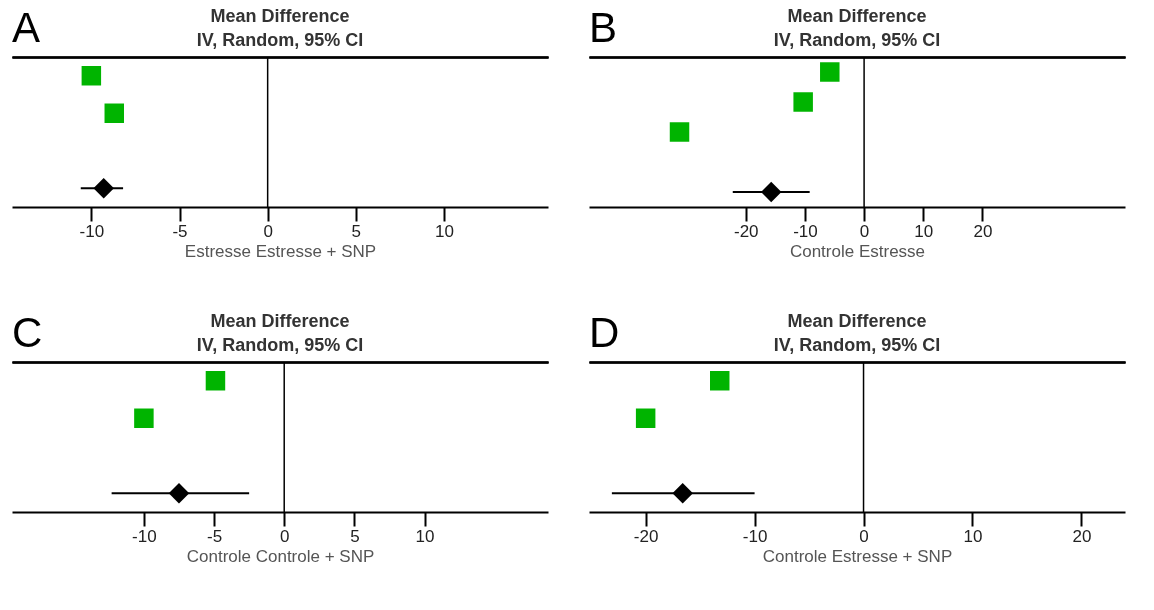 The width and height of the screenshot is (1154, 610). Describe the element at coordinates (857, 556) in the screenshot. I see `x-axis-title: Controle Estresse + SNP` at that location.